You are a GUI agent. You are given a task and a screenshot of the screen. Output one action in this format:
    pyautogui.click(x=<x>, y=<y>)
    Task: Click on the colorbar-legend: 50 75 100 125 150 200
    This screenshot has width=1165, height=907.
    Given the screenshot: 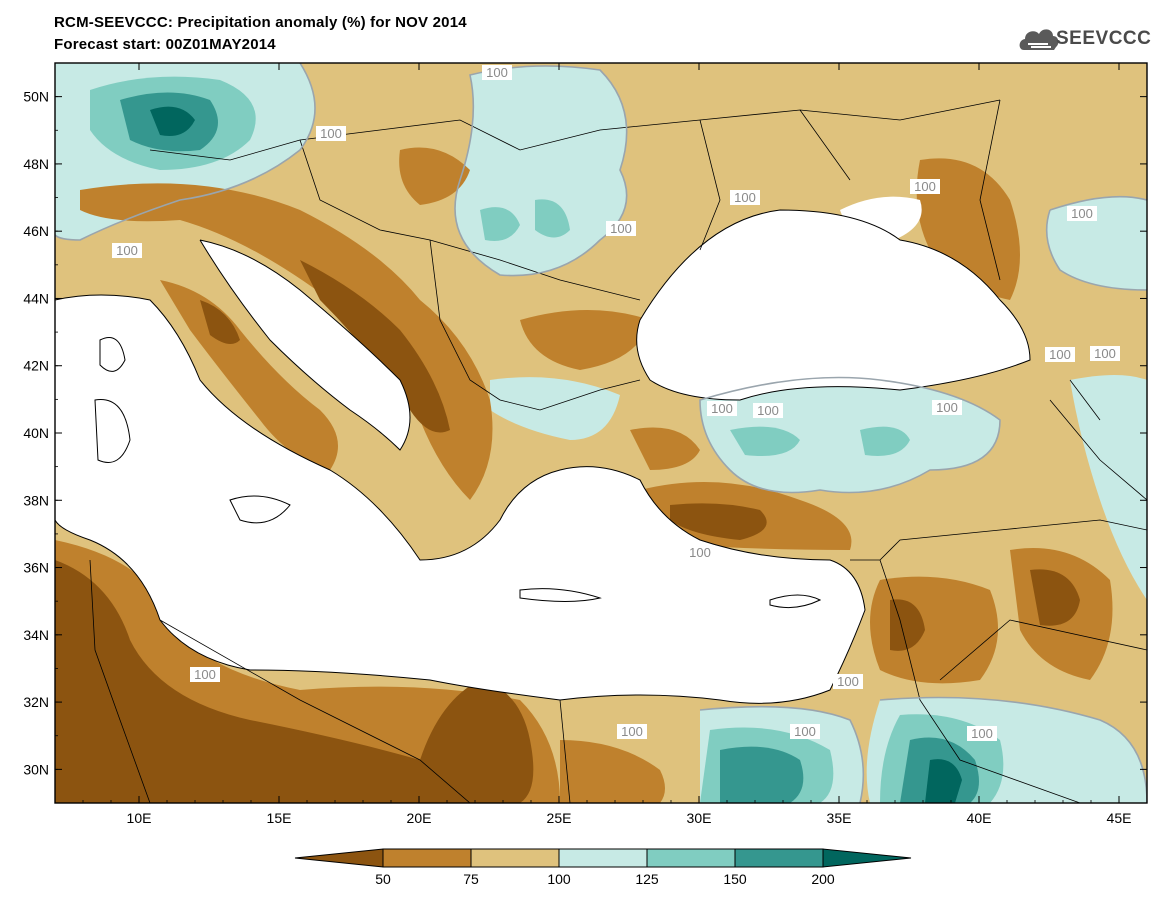 What is the action you would take?
    pyautogui.click(x=603, y=867)
    